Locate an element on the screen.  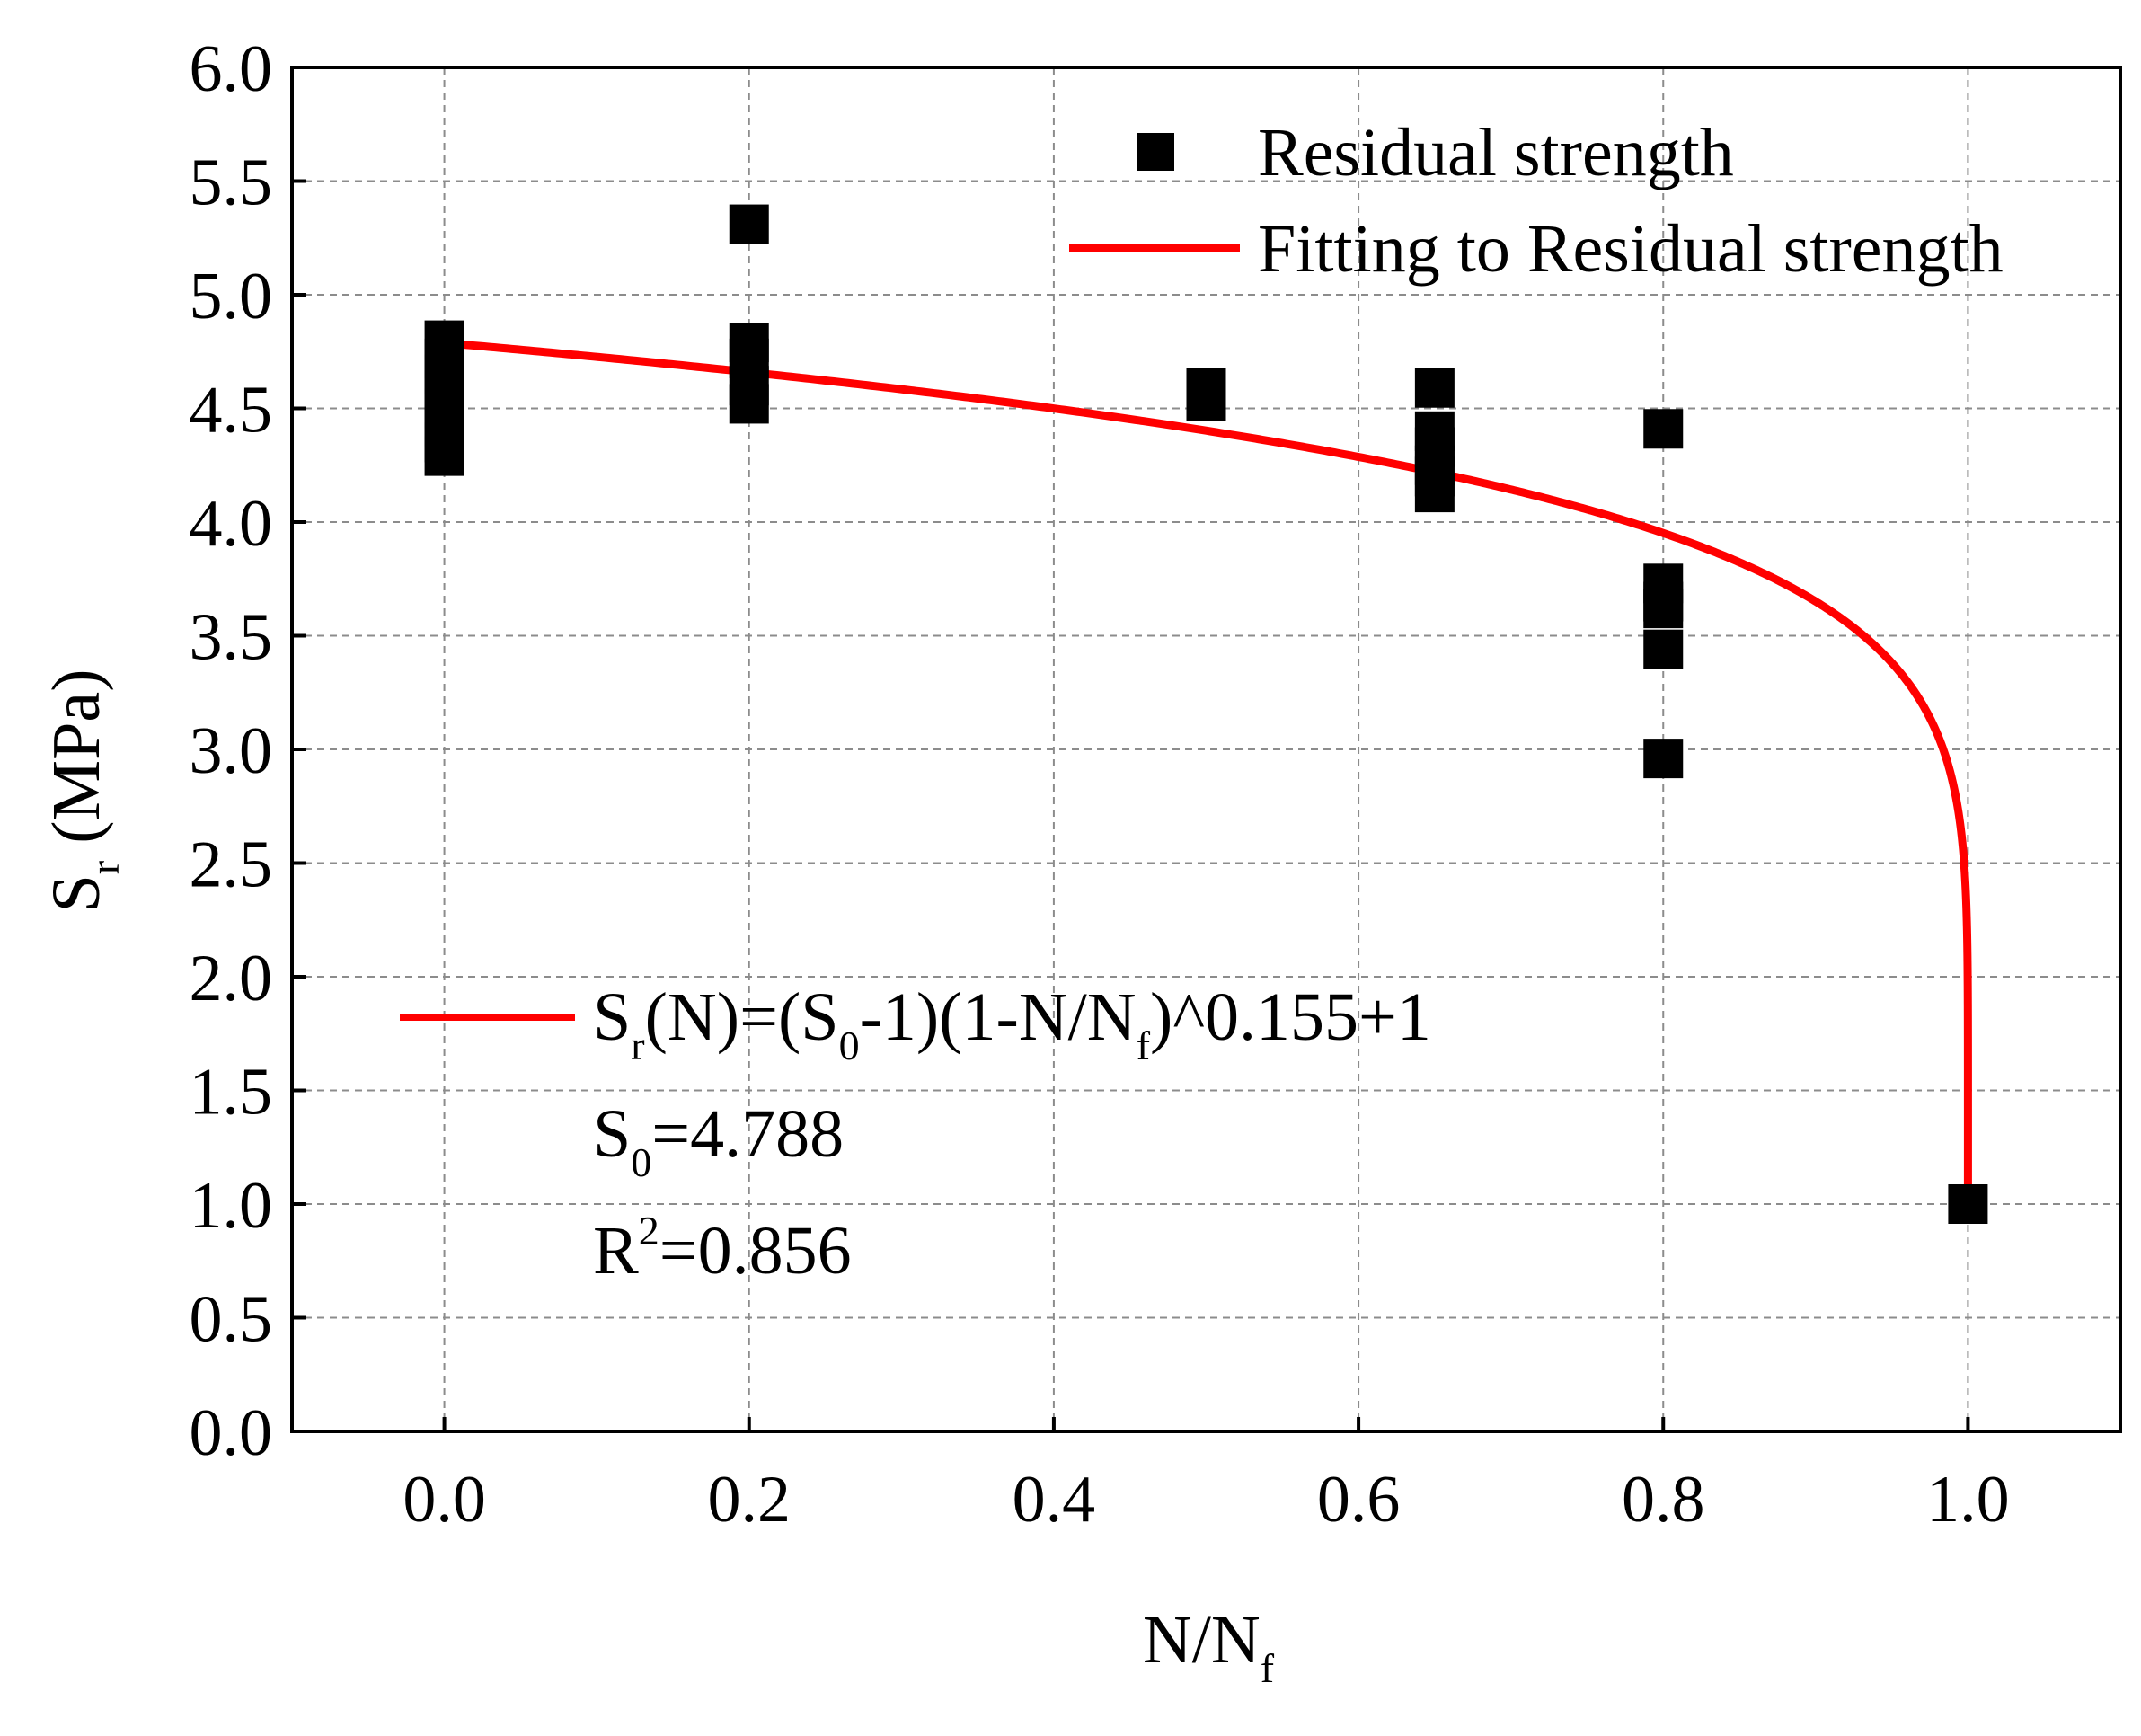
y-tick-label-9: 4.5 is located at coordinates (232, 410).